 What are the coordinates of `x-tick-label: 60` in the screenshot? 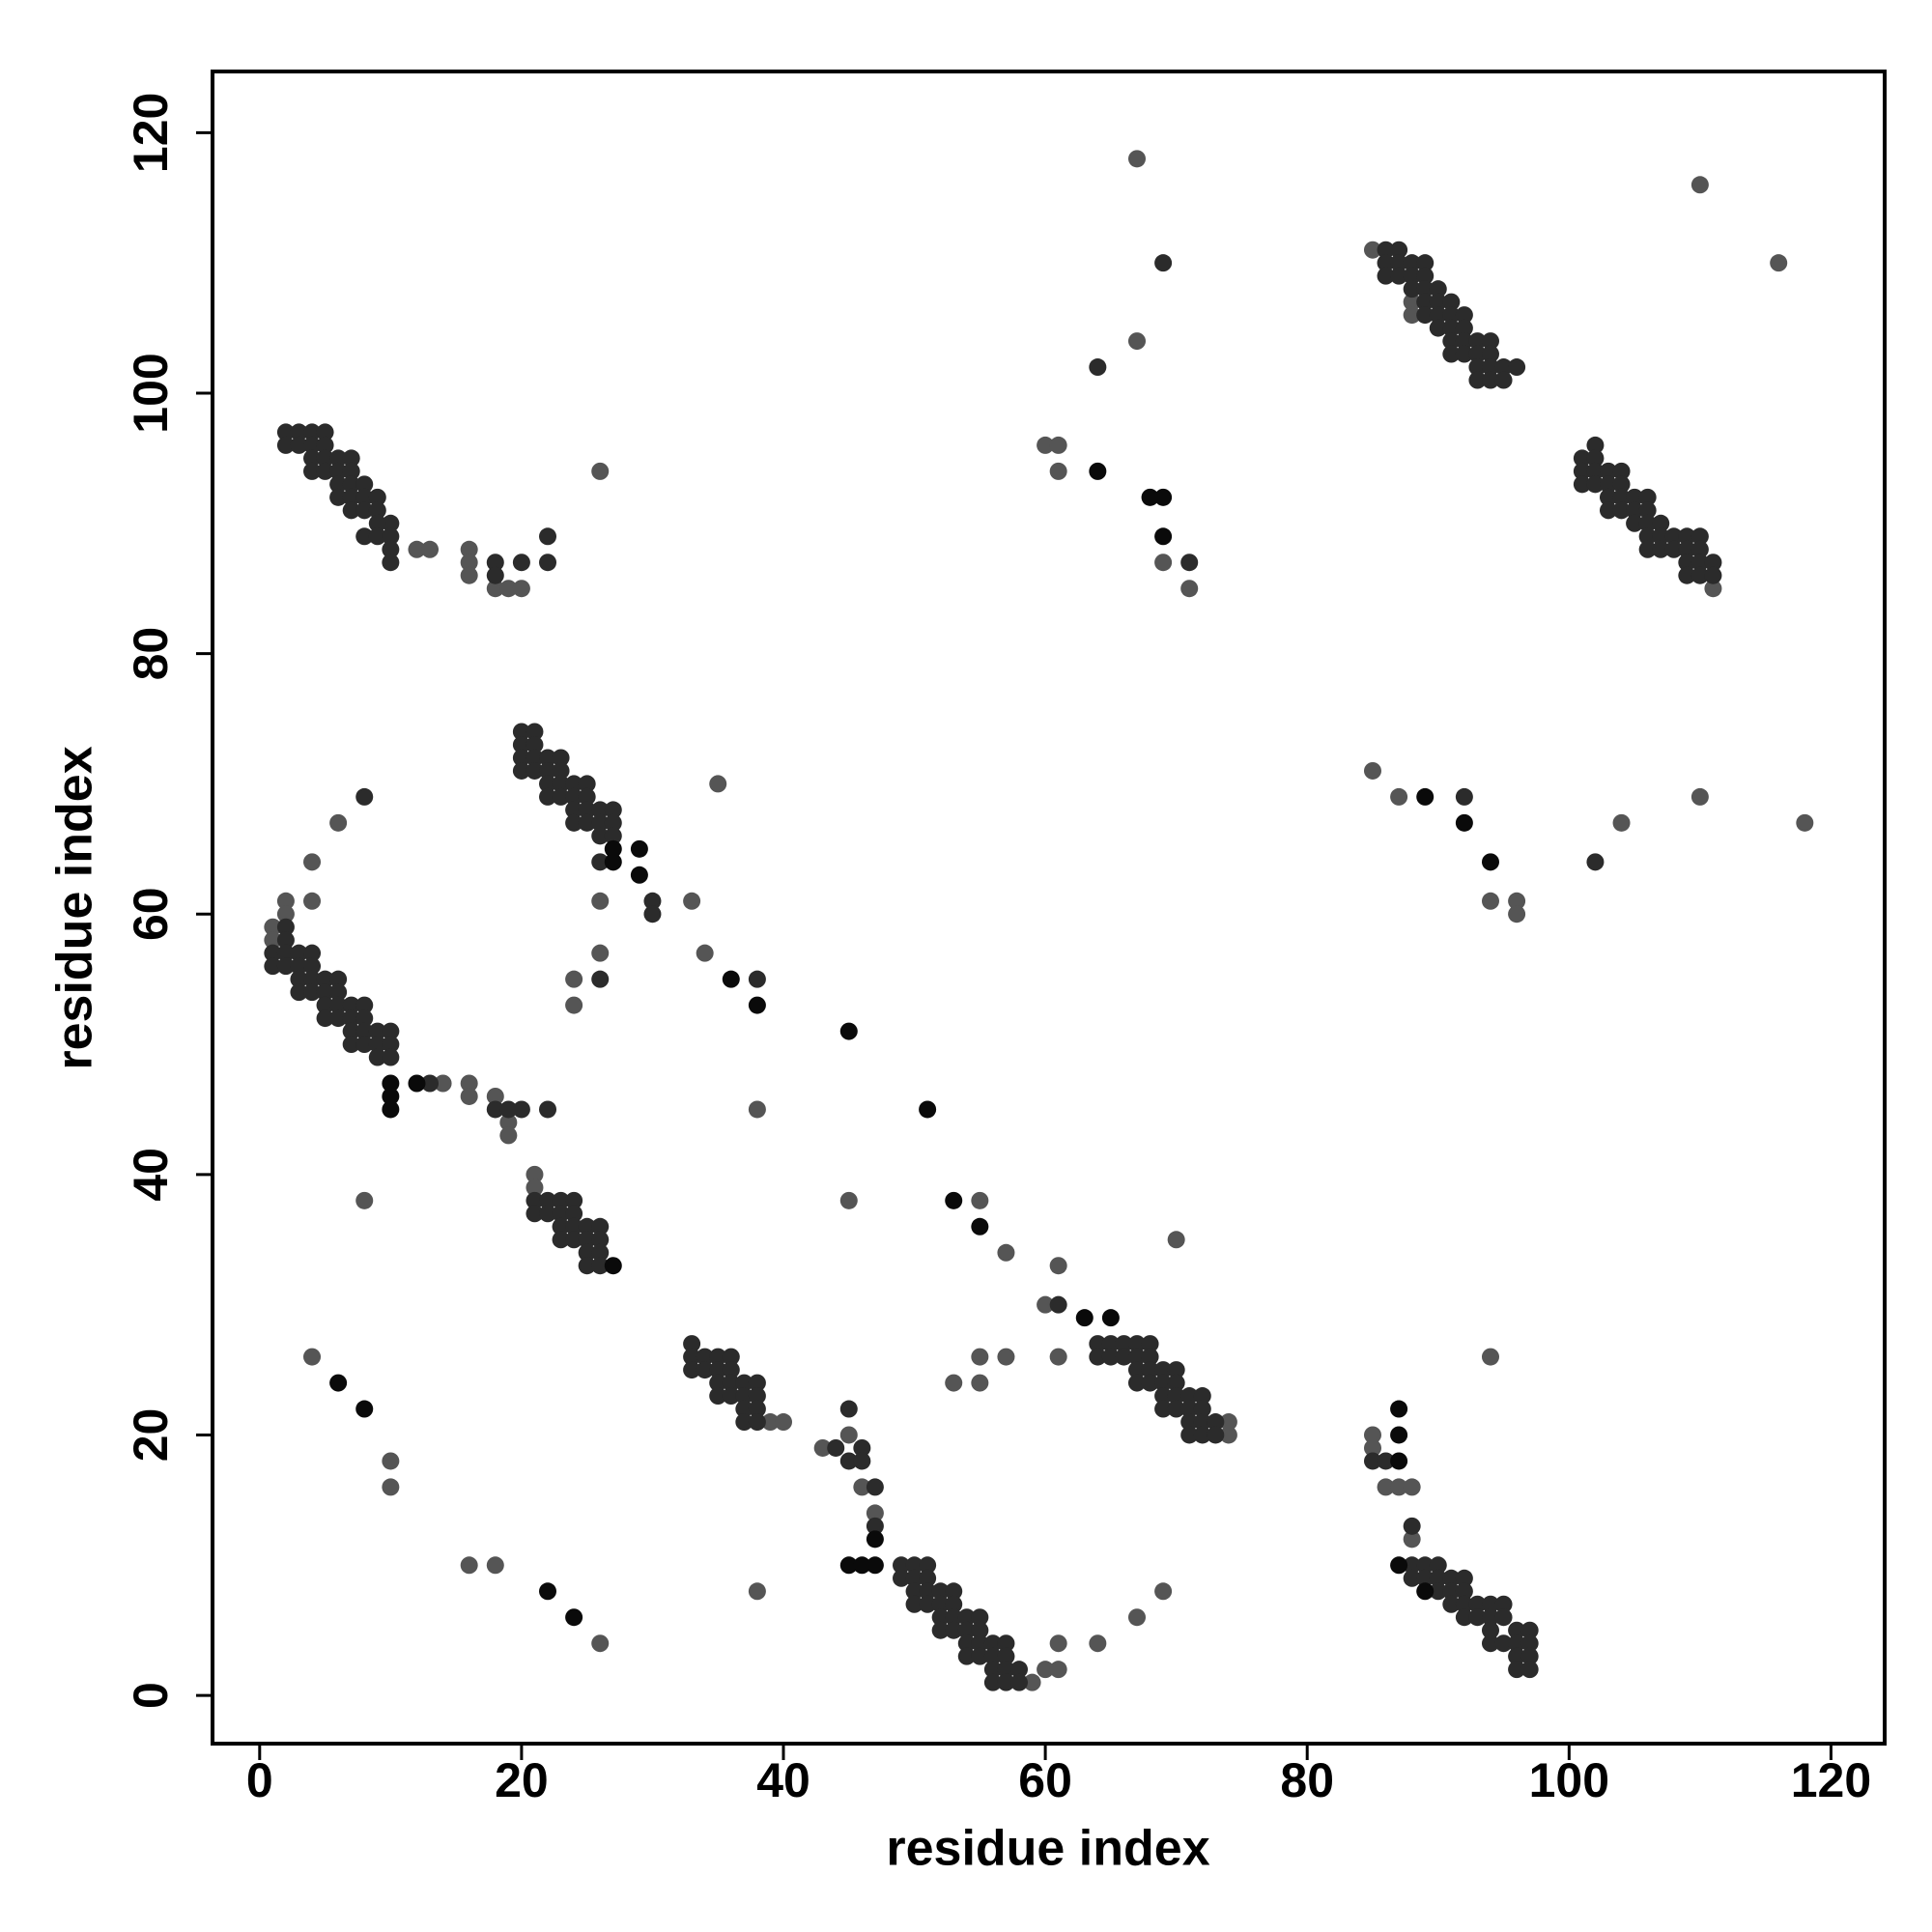 It's located at (1045, 1780).